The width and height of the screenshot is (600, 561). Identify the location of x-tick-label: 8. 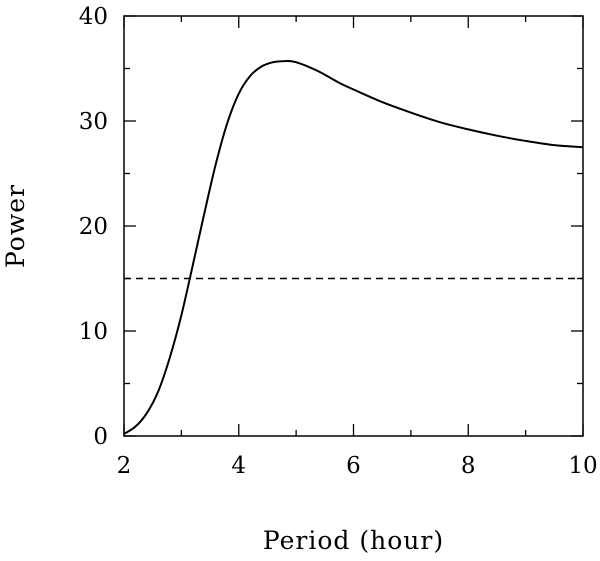
(468, 466).